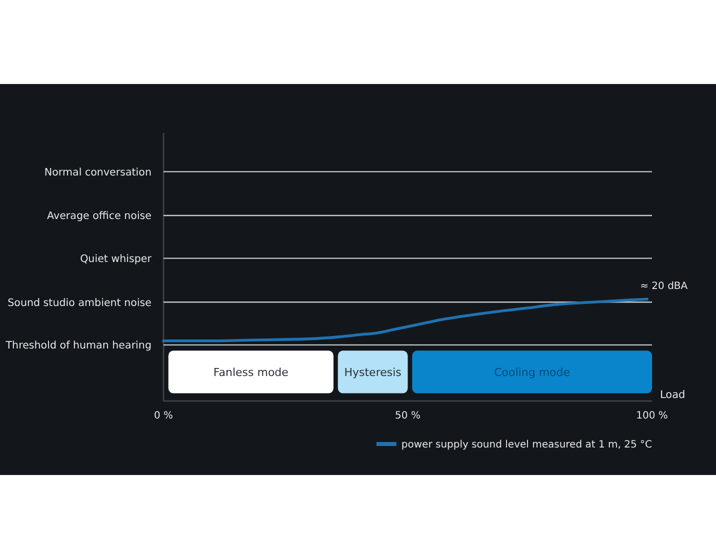 The image size is (716, 560). What do you see at coordinates (664, 286) in the screenshot?
I see `annotation: ≈ 20 dBA` at bounding box center [664, 286].